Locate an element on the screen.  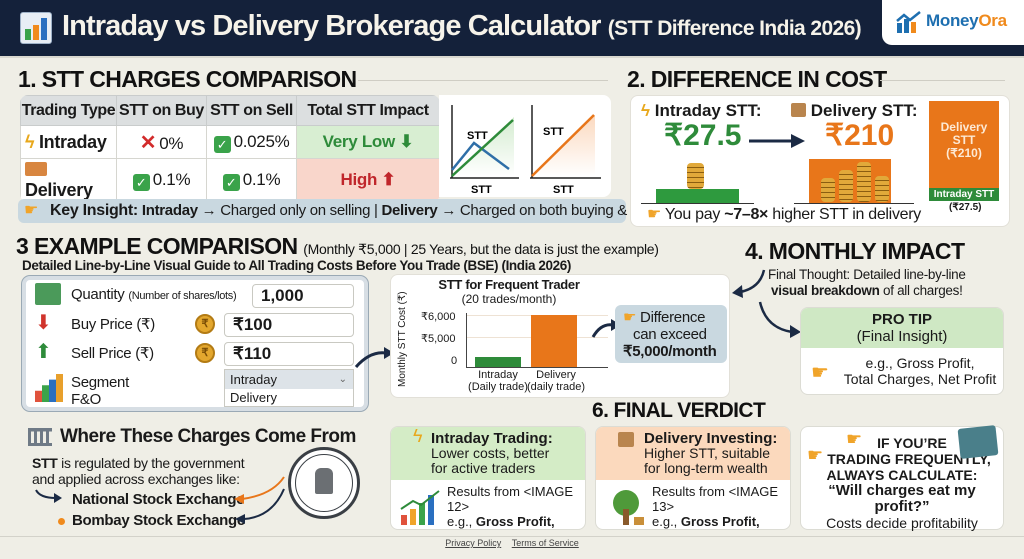
bar-chart-icon is located at coordinates (36, 28).